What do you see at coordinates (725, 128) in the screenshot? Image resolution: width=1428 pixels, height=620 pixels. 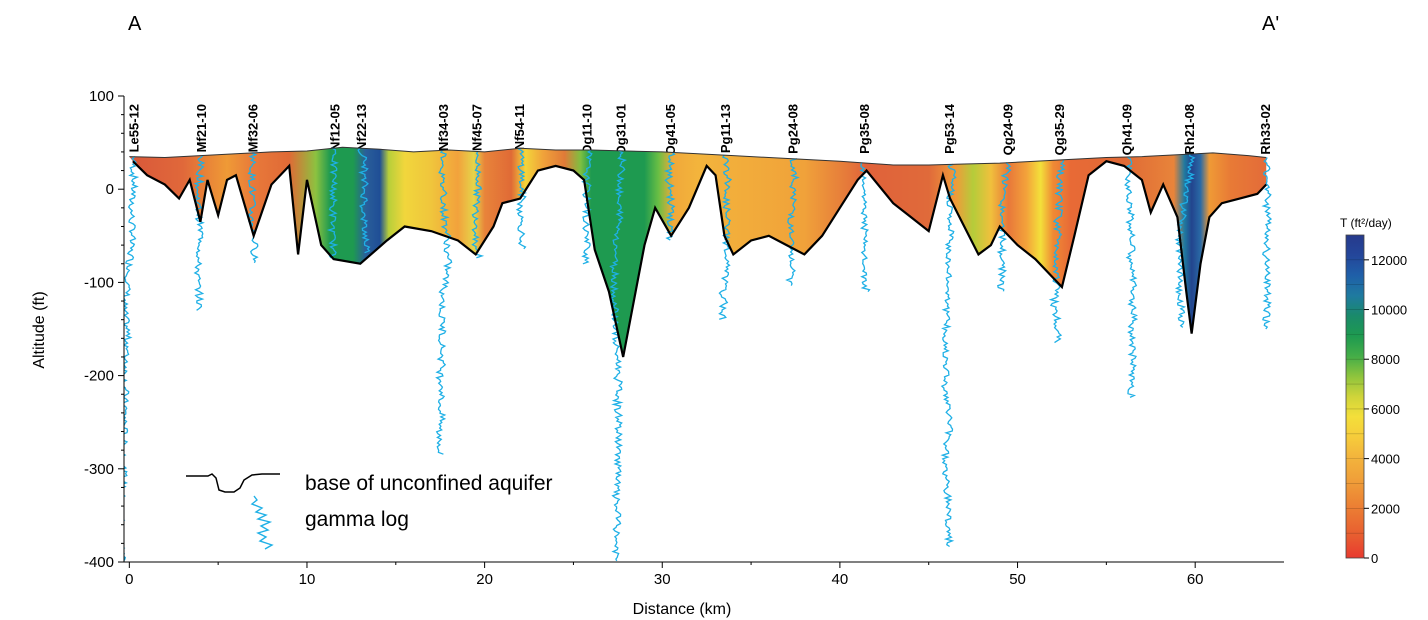 I see `well-label: Pg11-13` at bounding box center [725, 128].